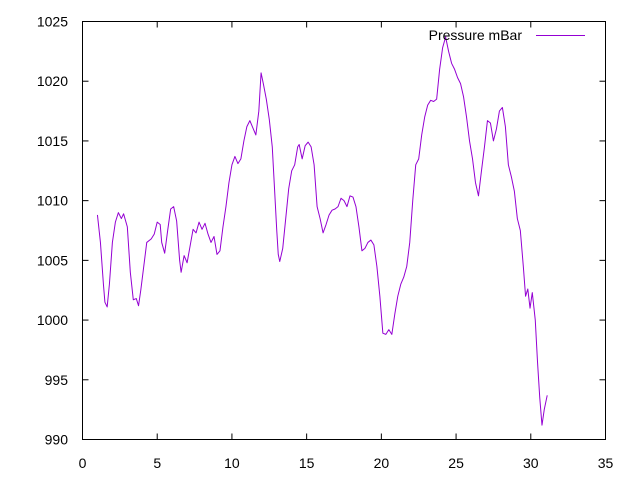  I want to click on y-tick-label: 995, so click(57, 380).